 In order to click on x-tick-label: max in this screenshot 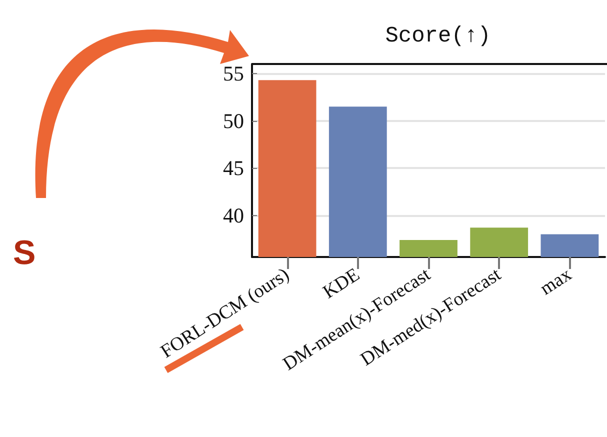, I will do `click(556, 282)`.